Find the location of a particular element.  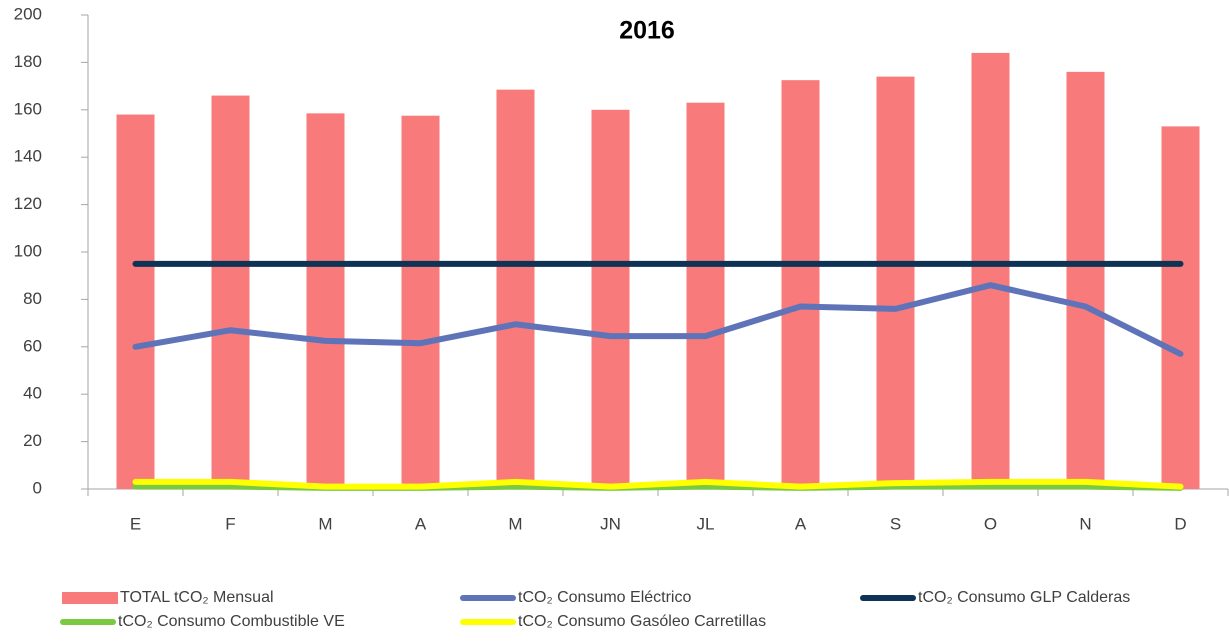

y-tick-label: 40 is located at coordinates (32, 393).